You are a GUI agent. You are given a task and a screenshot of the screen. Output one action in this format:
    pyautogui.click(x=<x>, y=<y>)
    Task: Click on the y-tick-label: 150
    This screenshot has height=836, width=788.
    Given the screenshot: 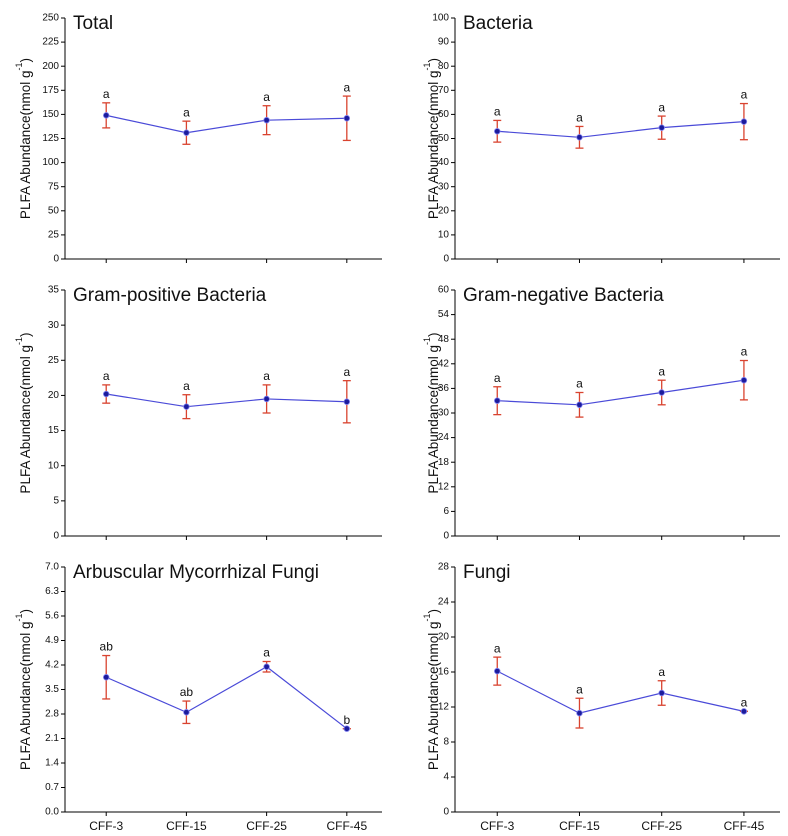 What is the action you would take?
    pyautogui.click(x=50, y=114)
    